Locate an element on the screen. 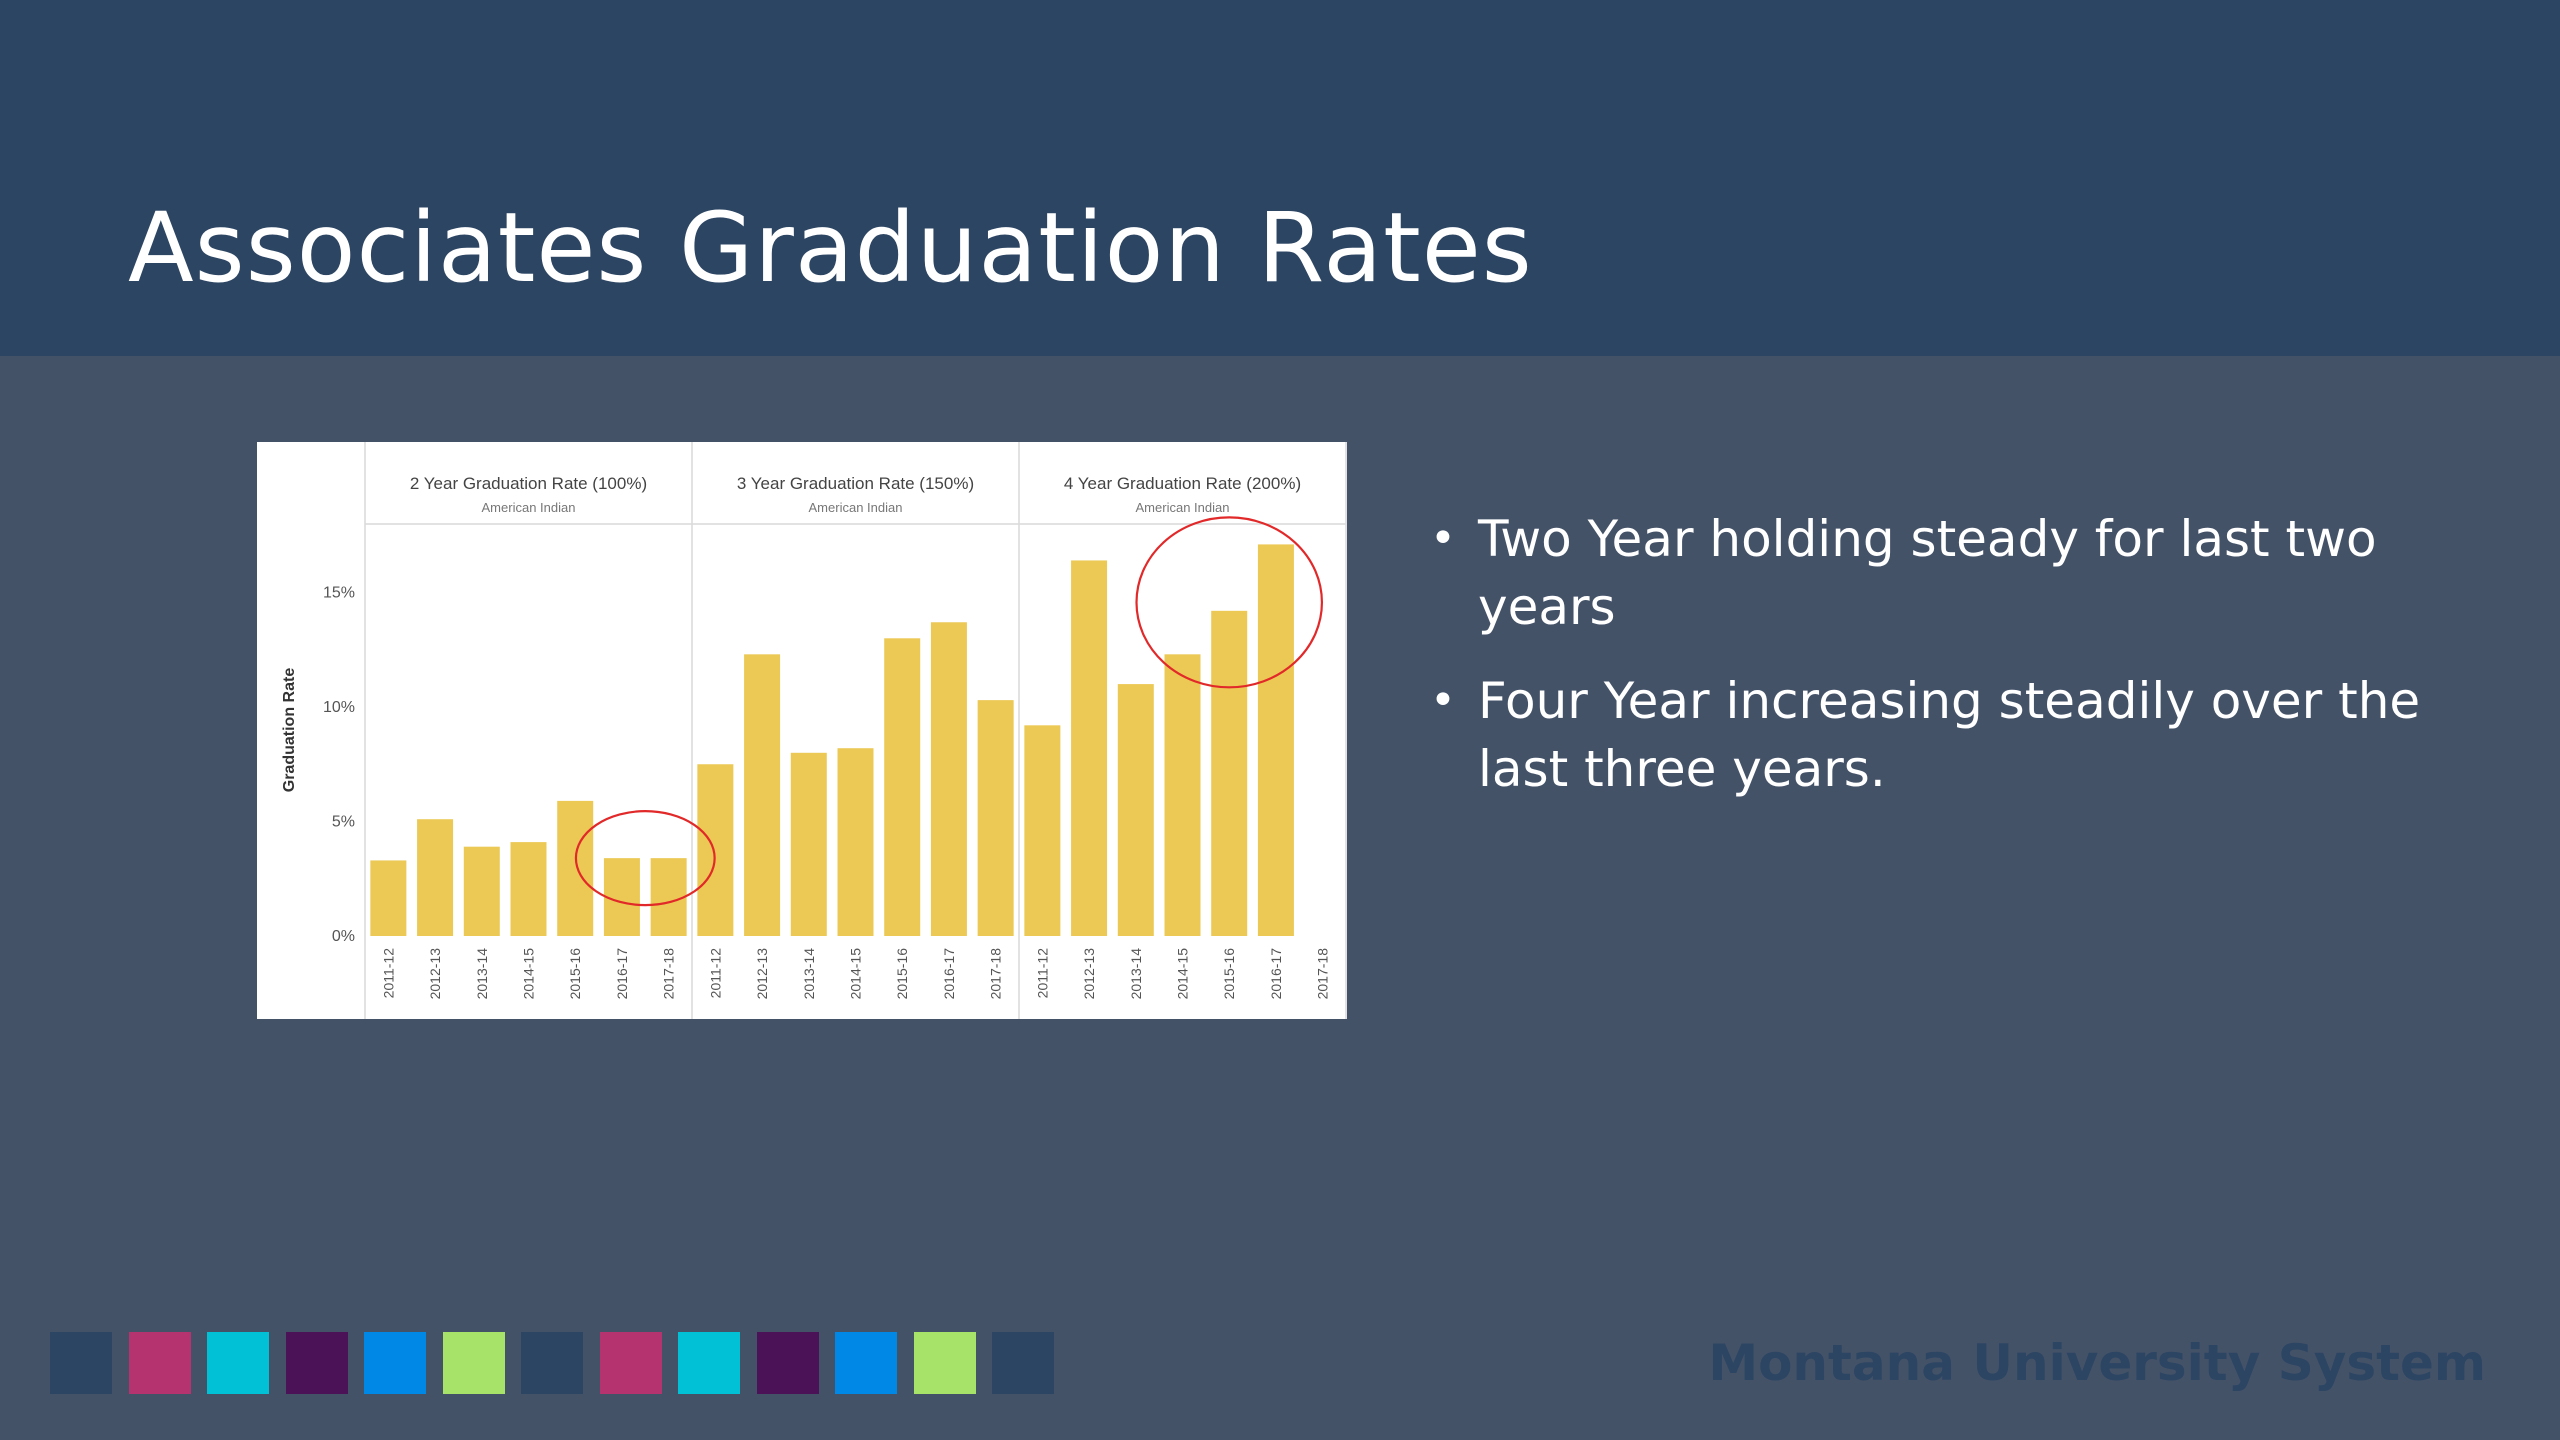  slide-title: Associates Graduation Rates is located at coordinates (830, 248).